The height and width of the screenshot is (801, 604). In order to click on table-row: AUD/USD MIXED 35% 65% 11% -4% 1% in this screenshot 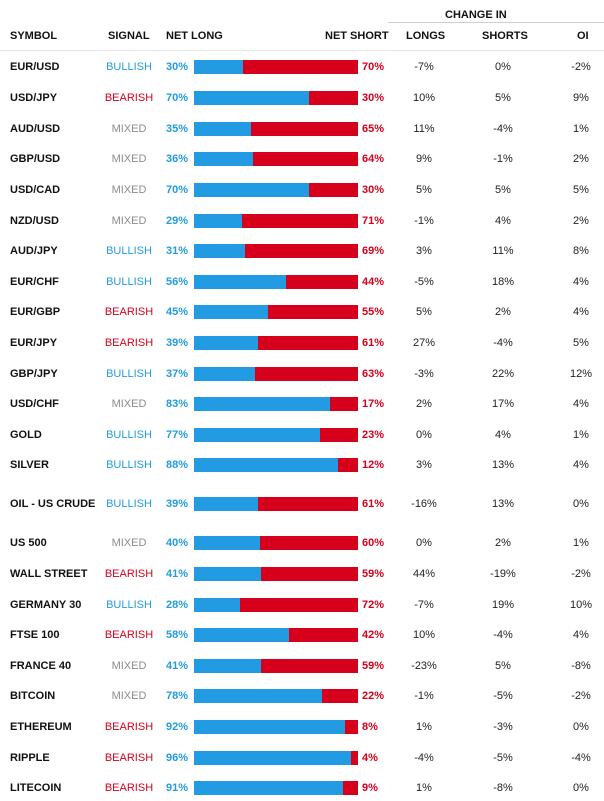, I will do `click(302, 129)`.